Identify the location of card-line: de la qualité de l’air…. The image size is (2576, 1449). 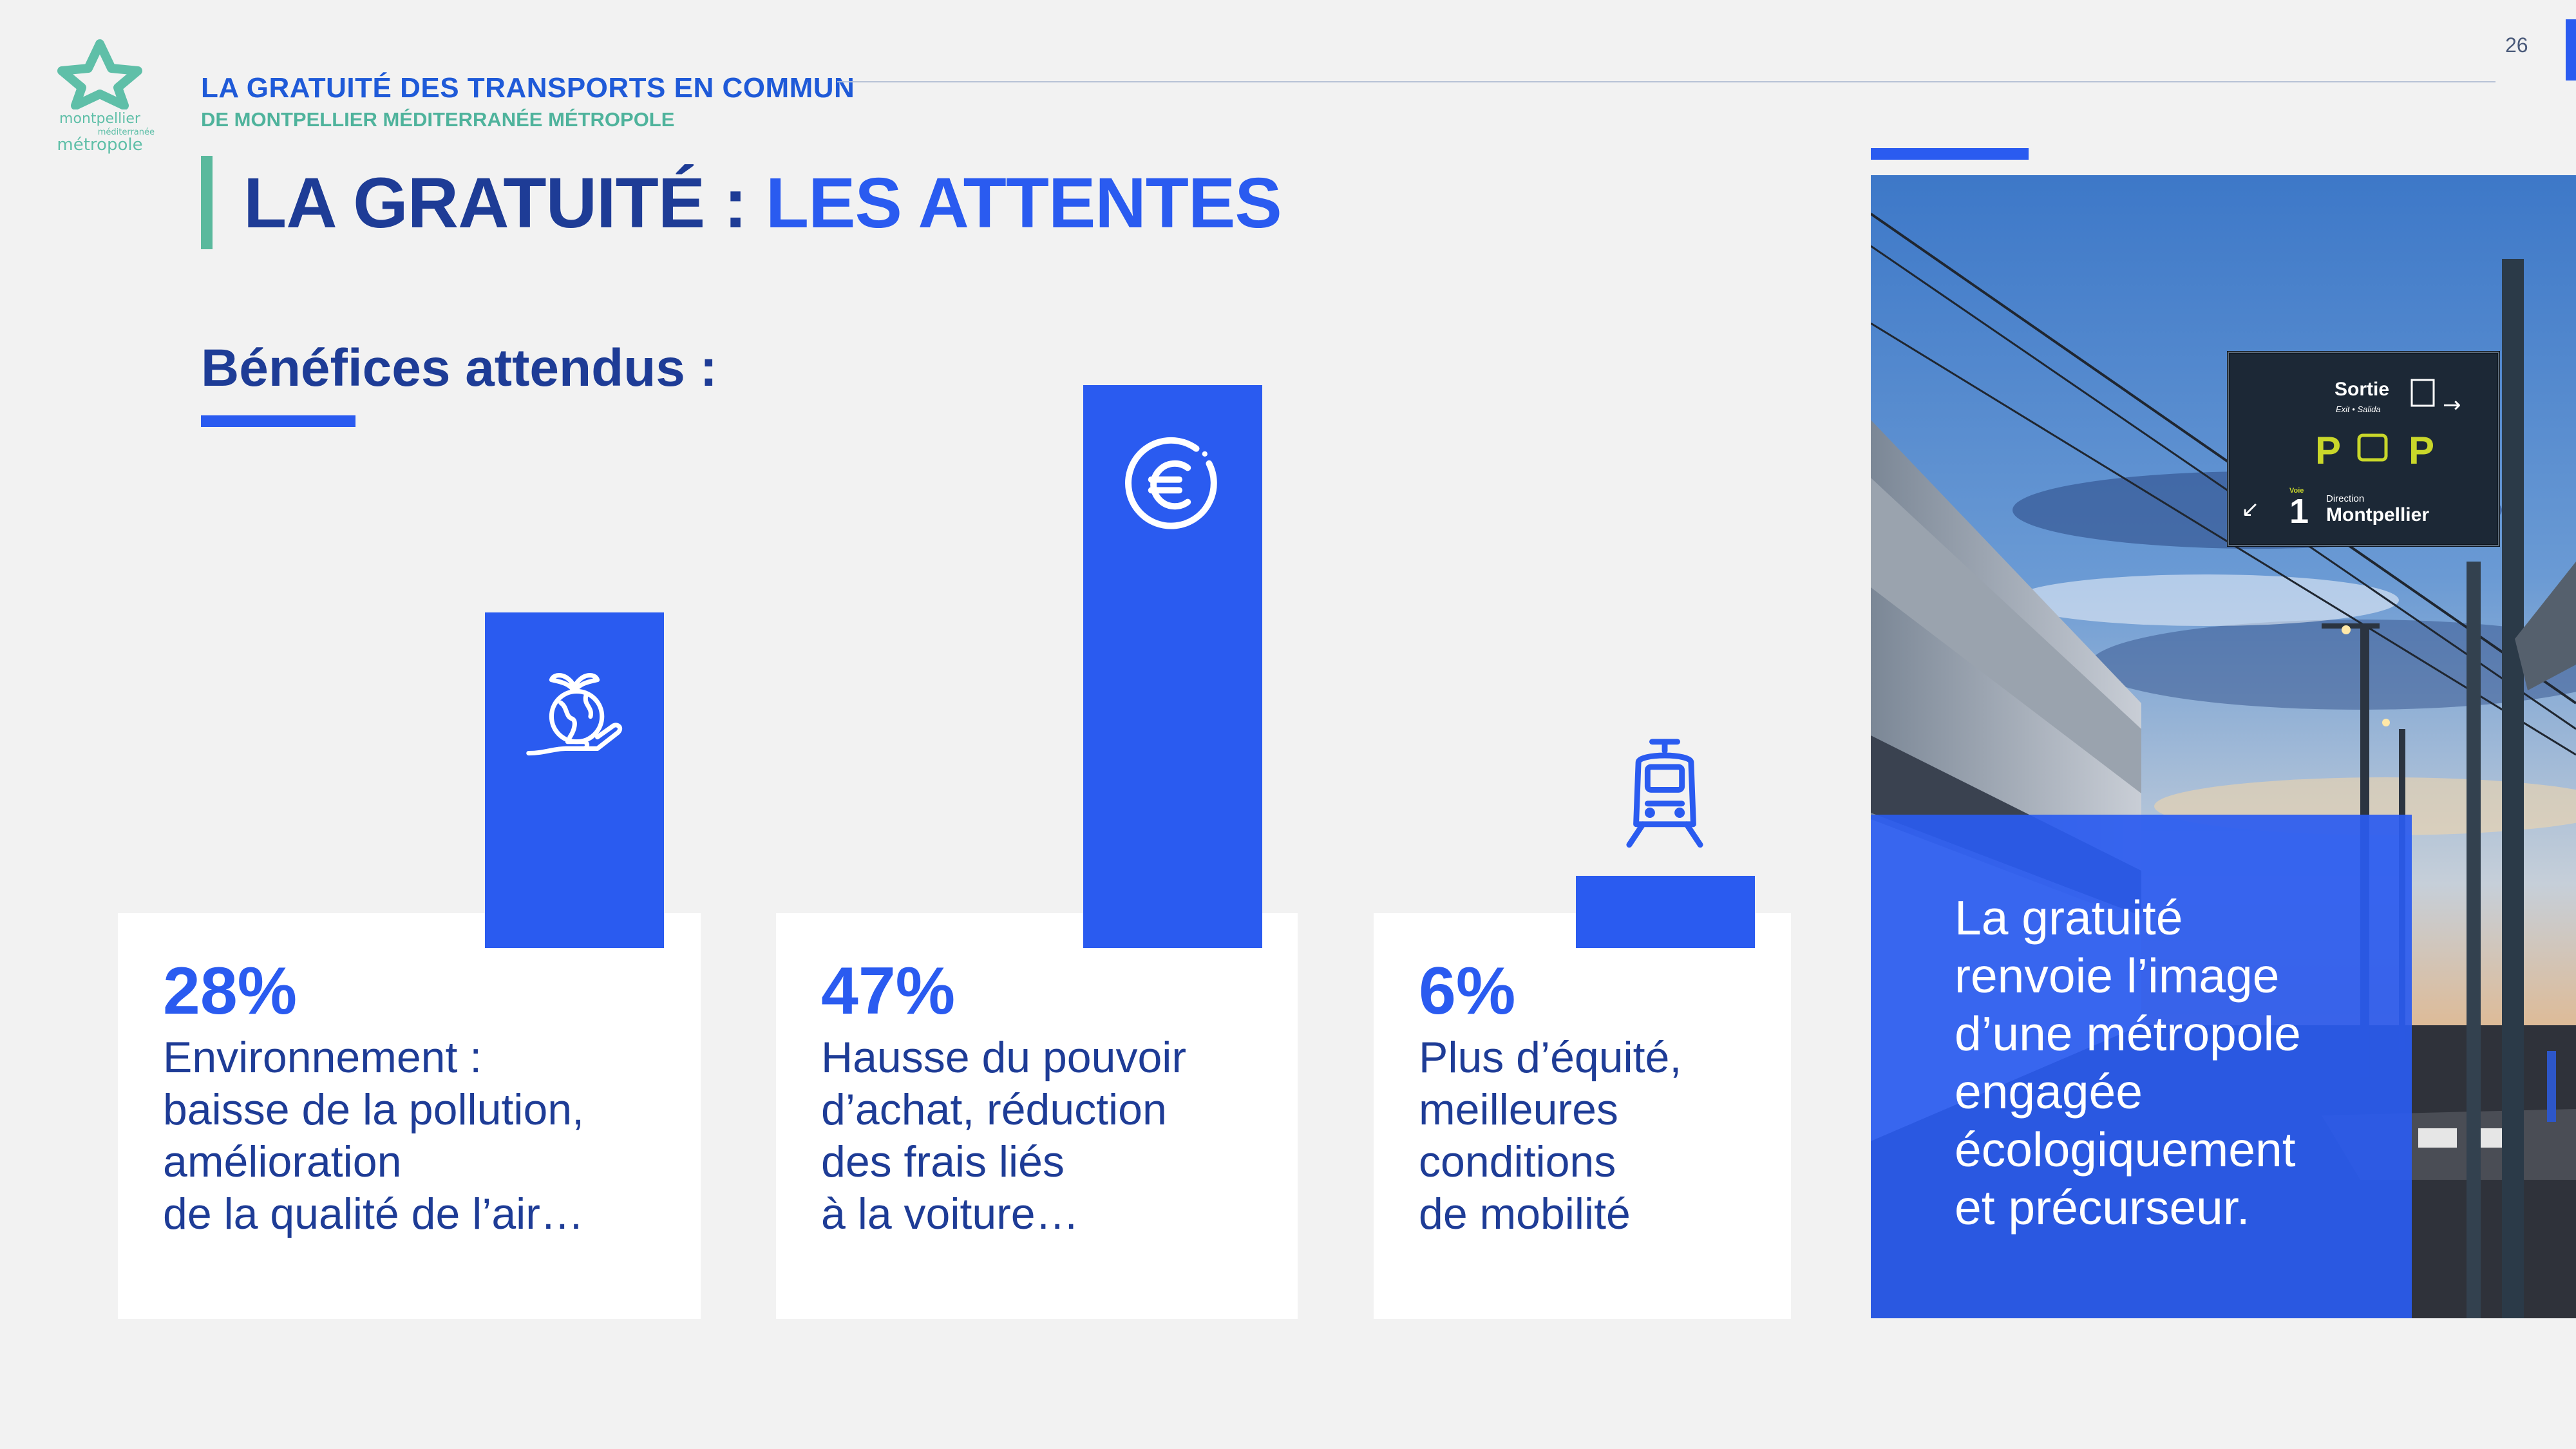
(373, 1213).